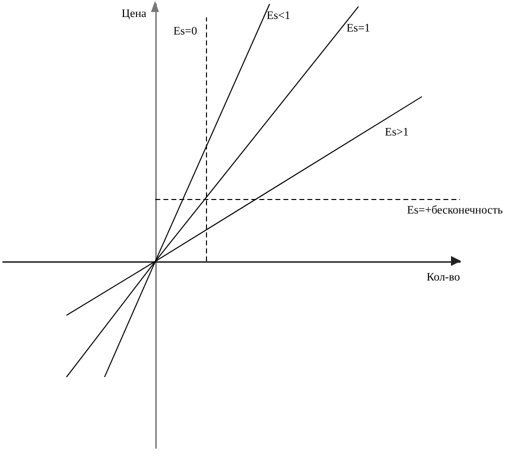 This screenshot has width=523, height=456. What do you see at coordinates (455, 210) in the screenshot?
I see `series-label: Es=+бесконечность` at bounding box center [455, 210].